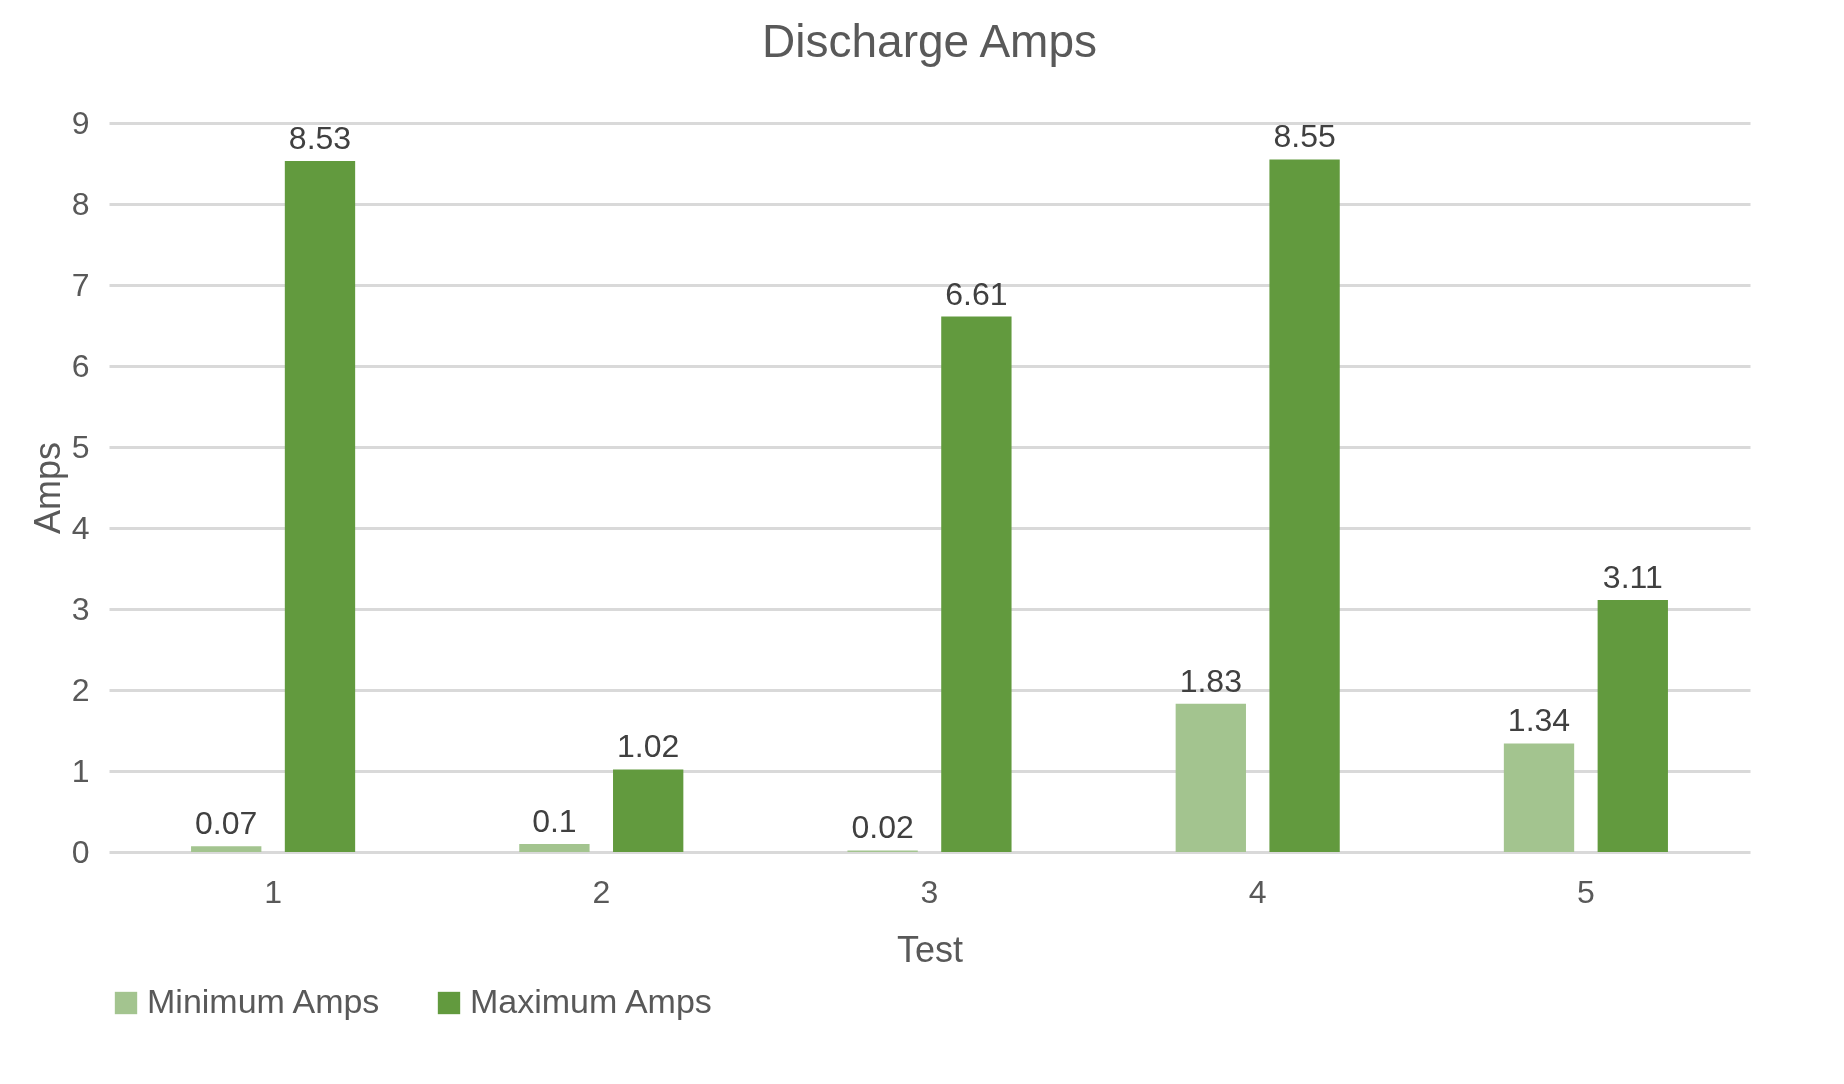  I want to click on x-tick-label: 1, so click(273, 891).